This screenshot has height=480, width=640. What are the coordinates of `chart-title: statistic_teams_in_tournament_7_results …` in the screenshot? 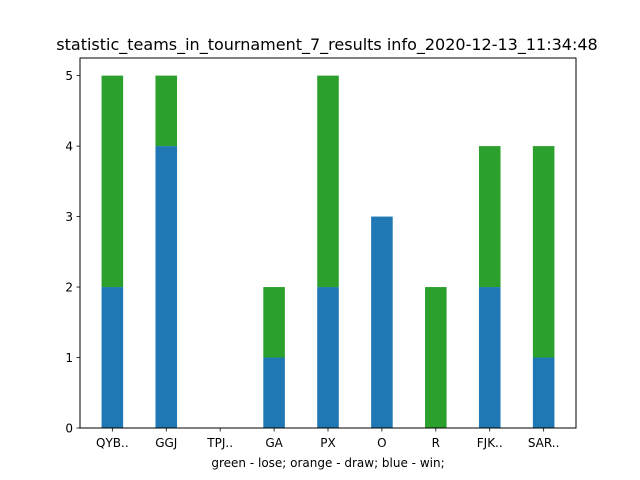 It's located at (326, 45).